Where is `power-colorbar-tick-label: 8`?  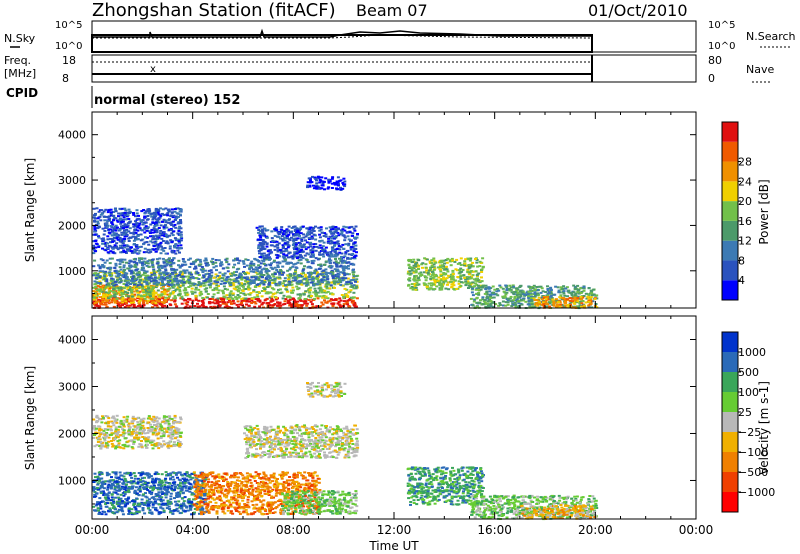 power-colorbar-tick-label: 8 is located at coordinates (741, 260).